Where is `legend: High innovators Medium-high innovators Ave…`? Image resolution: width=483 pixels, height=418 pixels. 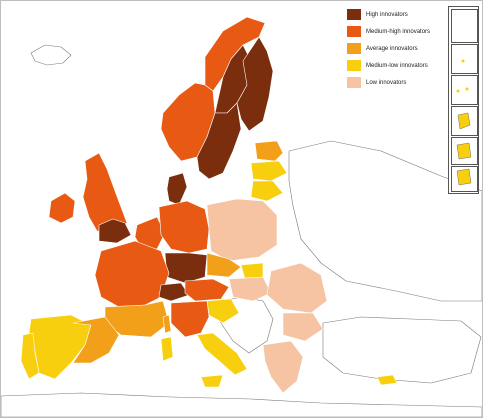
legend: High innovators Medium-high innovators Ave… is located at coordinates (395, 48).